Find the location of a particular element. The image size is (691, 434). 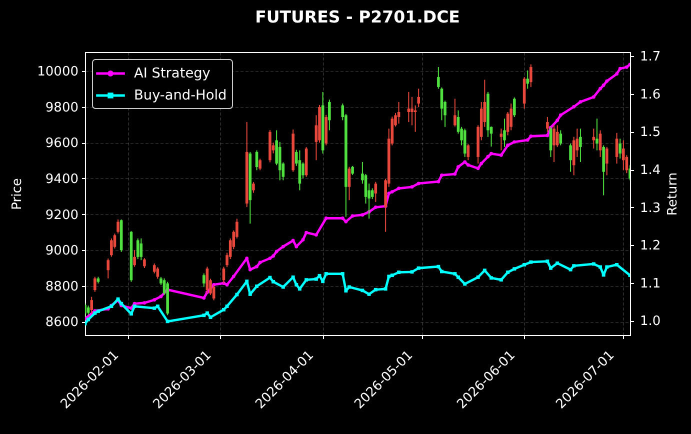

y2-tick-label: 1.4 is located at coordinates (650, 170).